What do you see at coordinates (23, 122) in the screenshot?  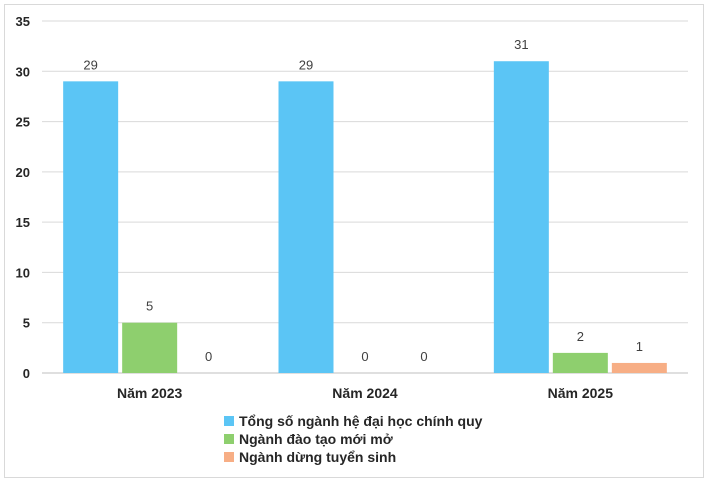 I see `y-tick-label: 25` at bounding box center [23, 122].